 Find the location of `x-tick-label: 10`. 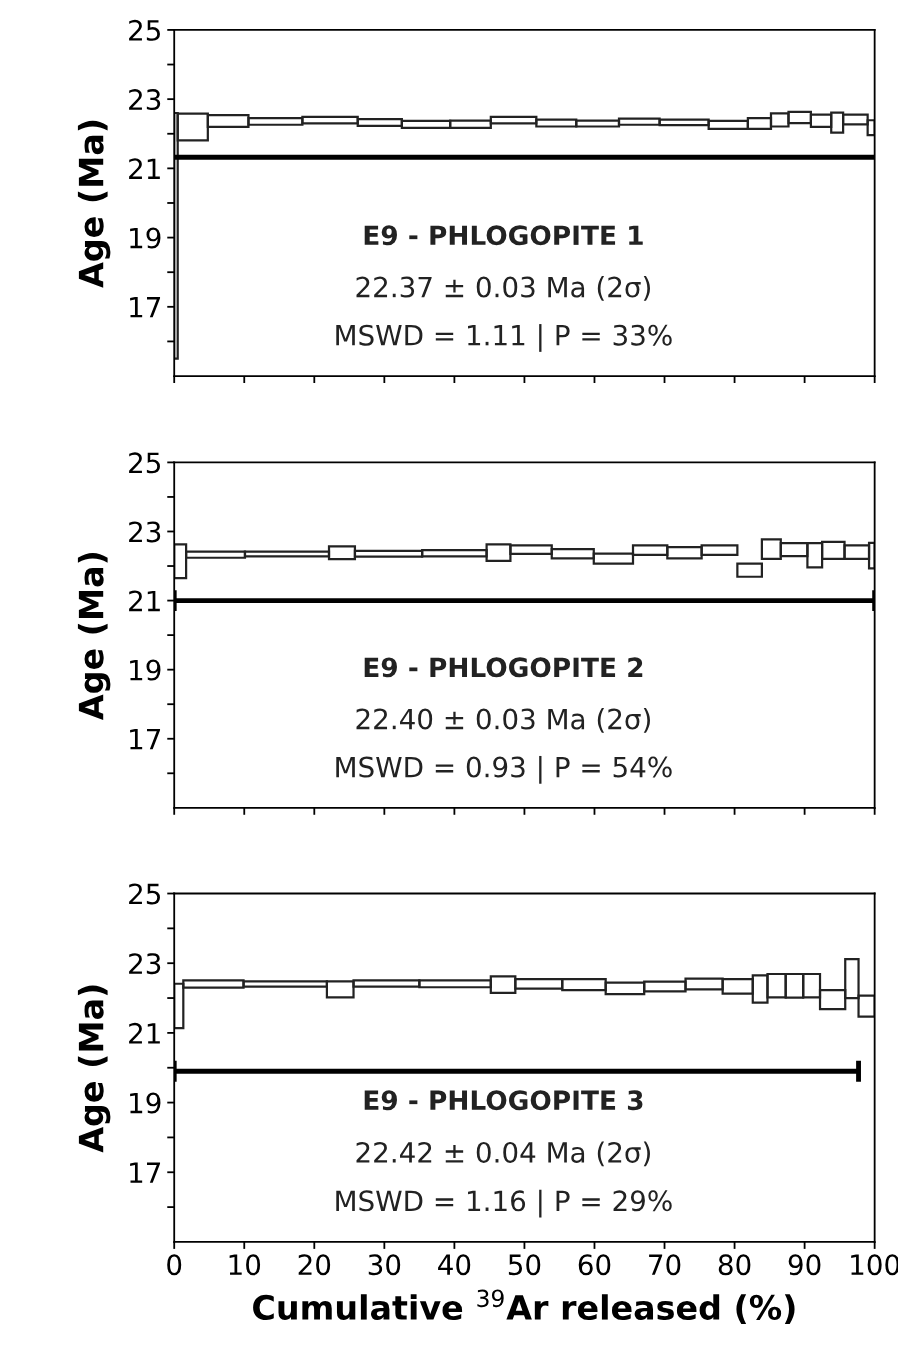

x-tick-label: 10 is located at coordinates (245, 1265).